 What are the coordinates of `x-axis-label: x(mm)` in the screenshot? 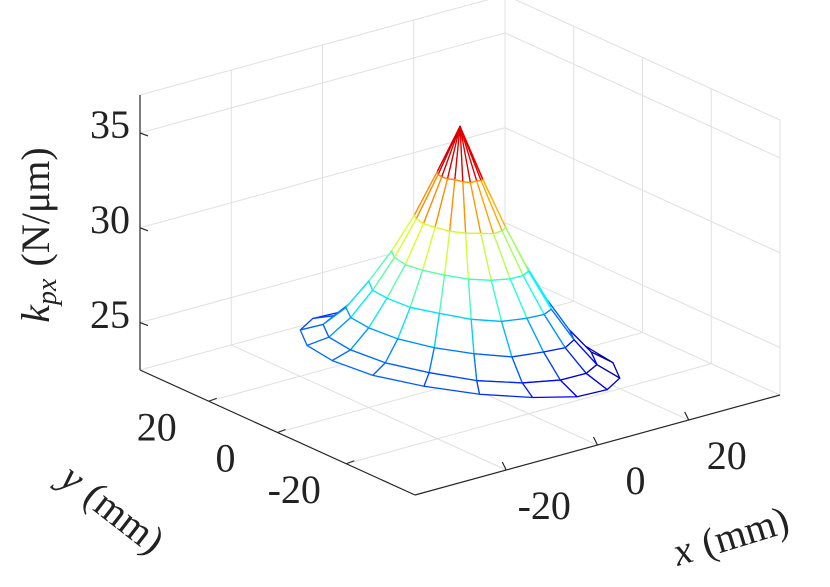 It's located at (730, 536).